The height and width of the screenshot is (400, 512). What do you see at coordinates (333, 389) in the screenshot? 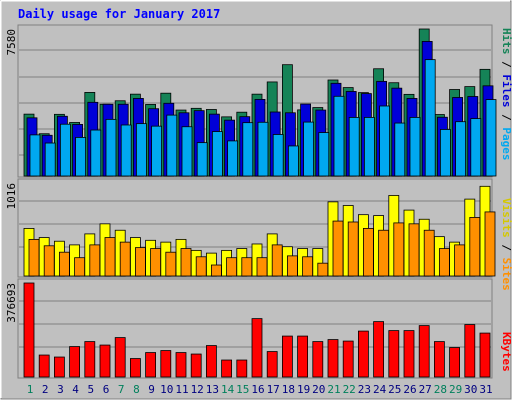
I see `x-tick-label-21: 21` at bounding box center [333, 389].